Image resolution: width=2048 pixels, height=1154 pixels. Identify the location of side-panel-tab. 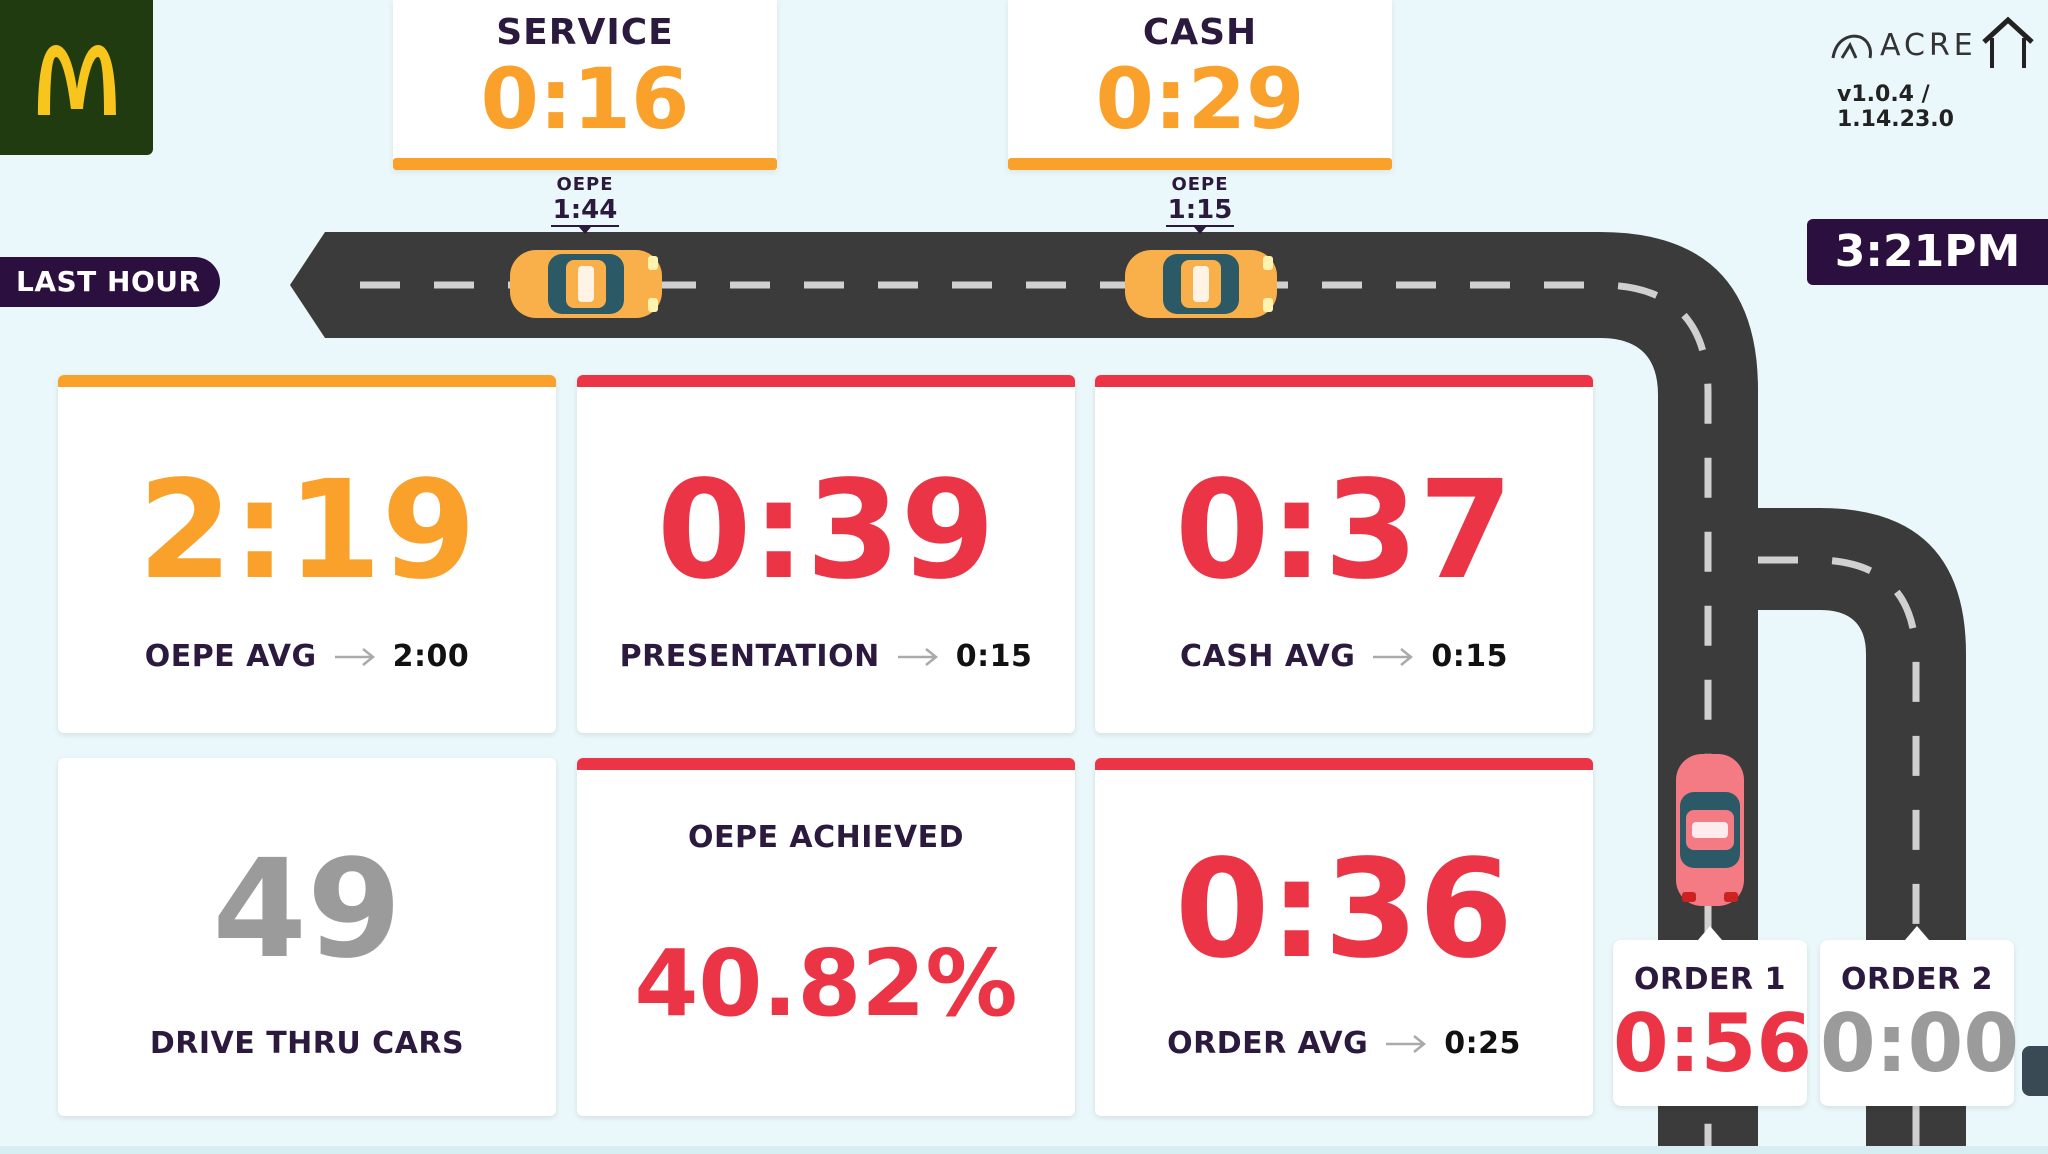
(2035, 1071).